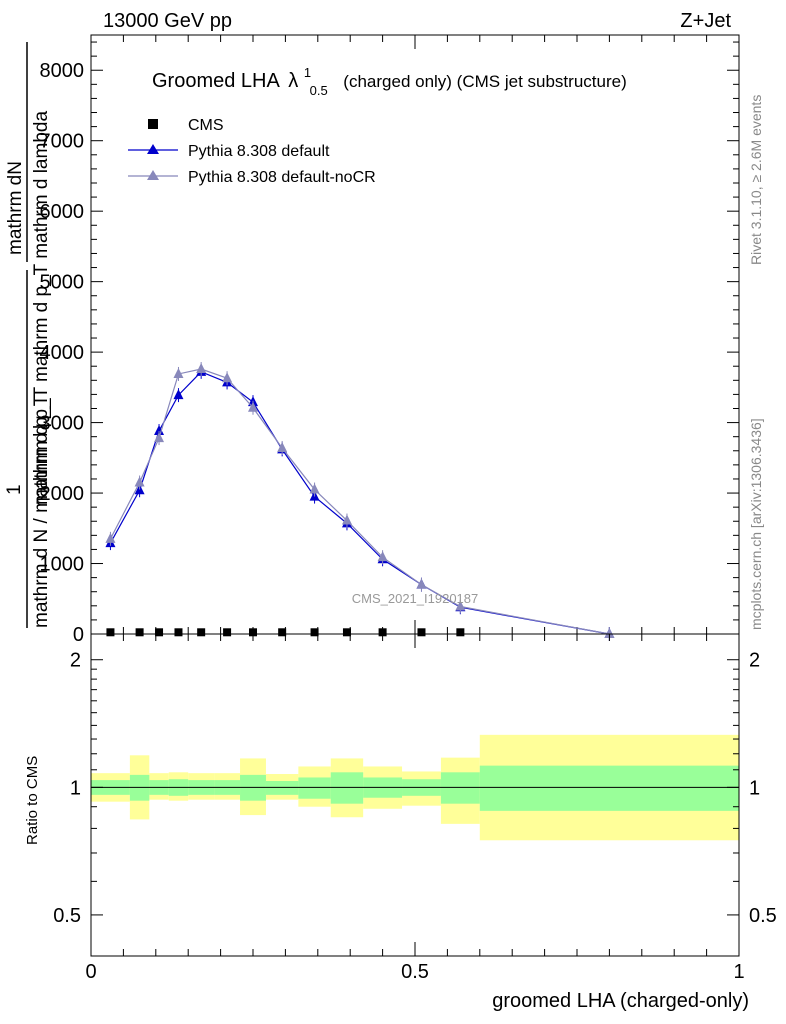  I want to click on legend-cms-marker, so click(153, 124).